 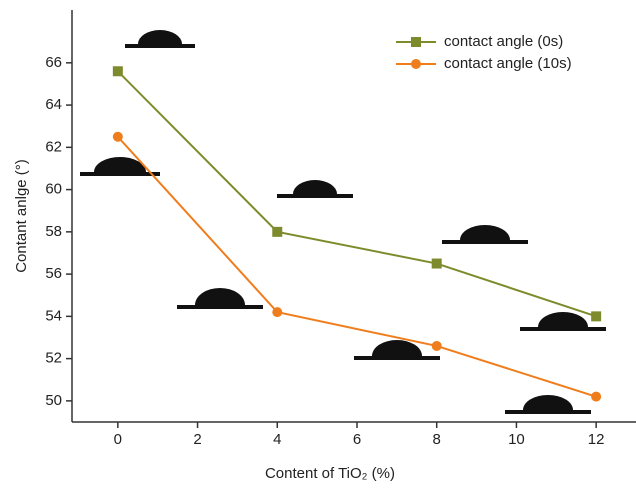 What do you see at coordinates (118, 439) in the screenshot?
I see `x-tick-label: 0` at bounding box center [118, 439].